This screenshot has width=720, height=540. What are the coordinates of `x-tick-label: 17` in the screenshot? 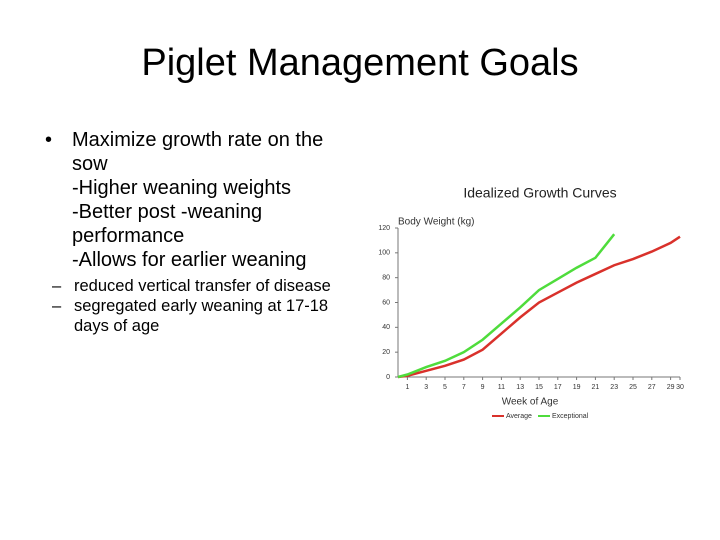 It's located at (558, 387).